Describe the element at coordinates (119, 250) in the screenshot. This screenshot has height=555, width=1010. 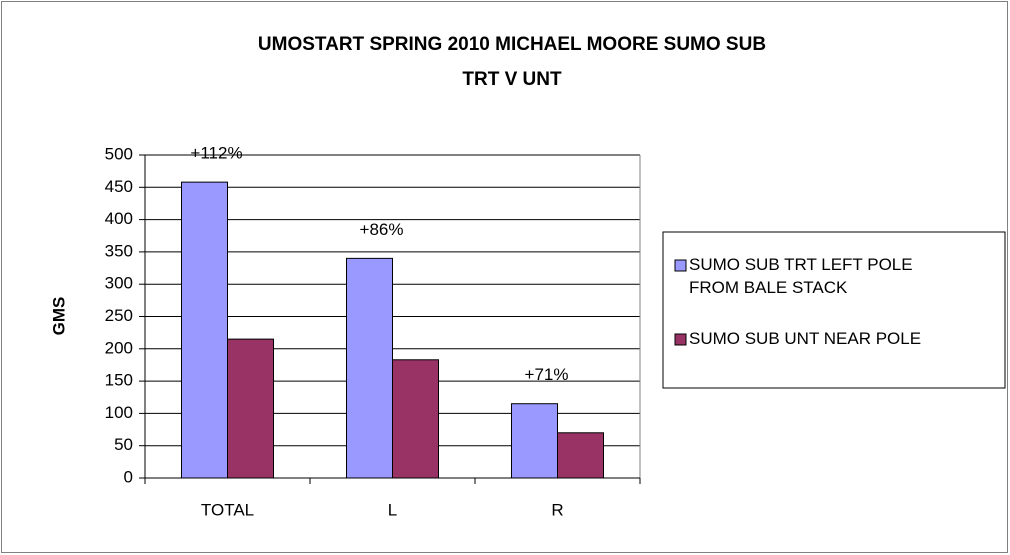
I see `y-tick-label: 350` at that location.